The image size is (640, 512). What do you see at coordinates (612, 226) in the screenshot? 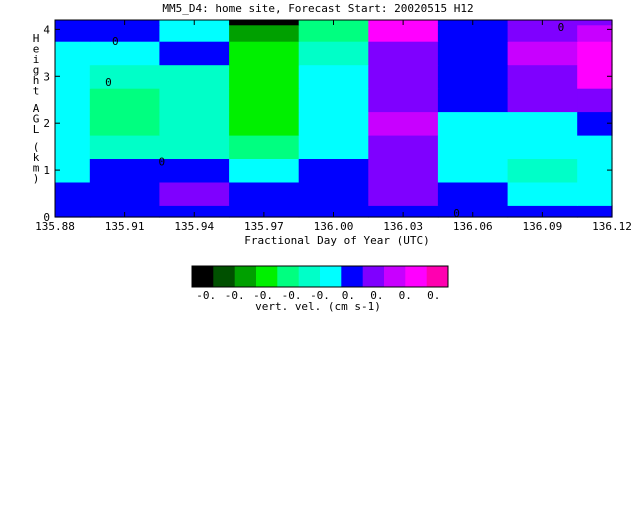
I see `x-tick-label: 136.12` at bounding box center [612, 226].